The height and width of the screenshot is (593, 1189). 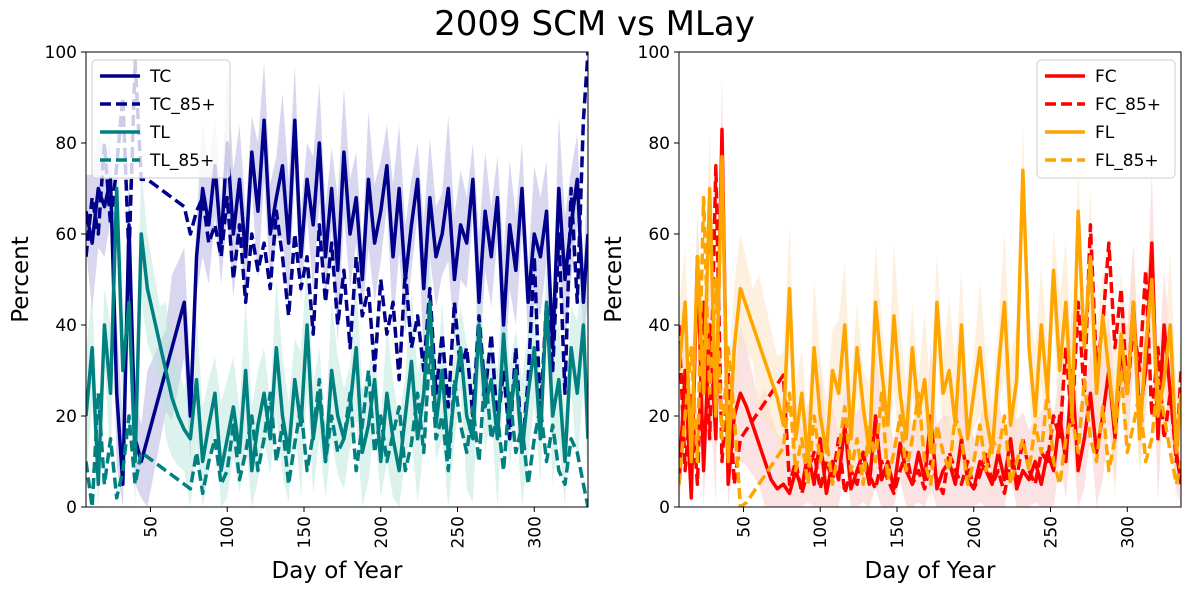 What do you see at coordinates (1128, 105) in the screenshot?
I see `legend-label: FC_85+` at bounding box center [1128, 105].